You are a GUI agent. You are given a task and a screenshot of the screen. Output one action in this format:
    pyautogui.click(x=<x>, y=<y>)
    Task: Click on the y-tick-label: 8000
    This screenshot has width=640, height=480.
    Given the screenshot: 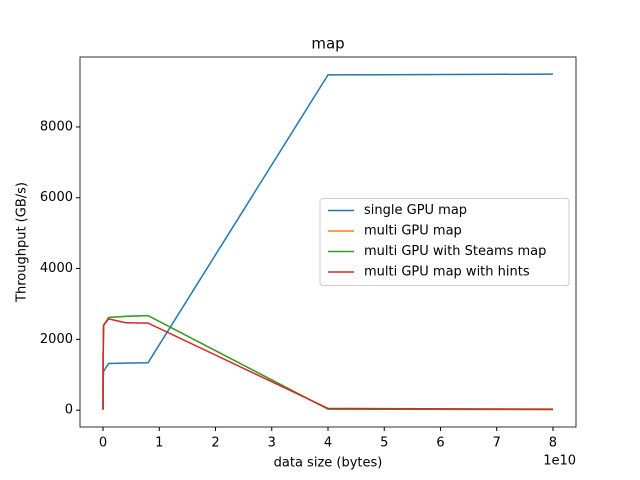 What is the action you would take?
    pyautogui.click(x=56, y=126)
    